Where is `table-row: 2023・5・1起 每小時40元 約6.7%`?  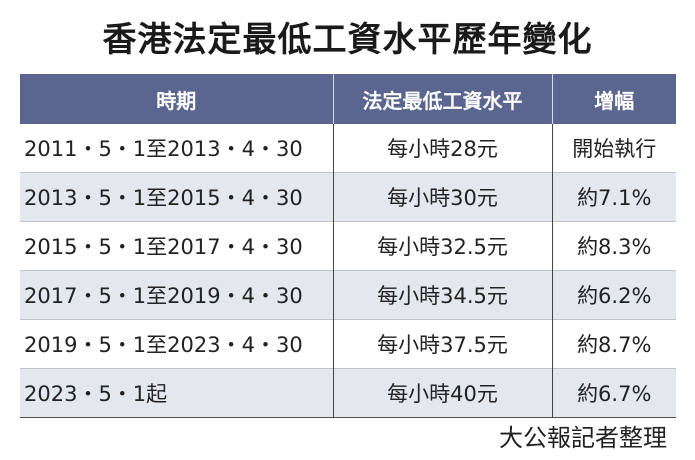 table-row: 2023・5・1起 每小時40元 約6.7% is located at coordinates (348, 393).